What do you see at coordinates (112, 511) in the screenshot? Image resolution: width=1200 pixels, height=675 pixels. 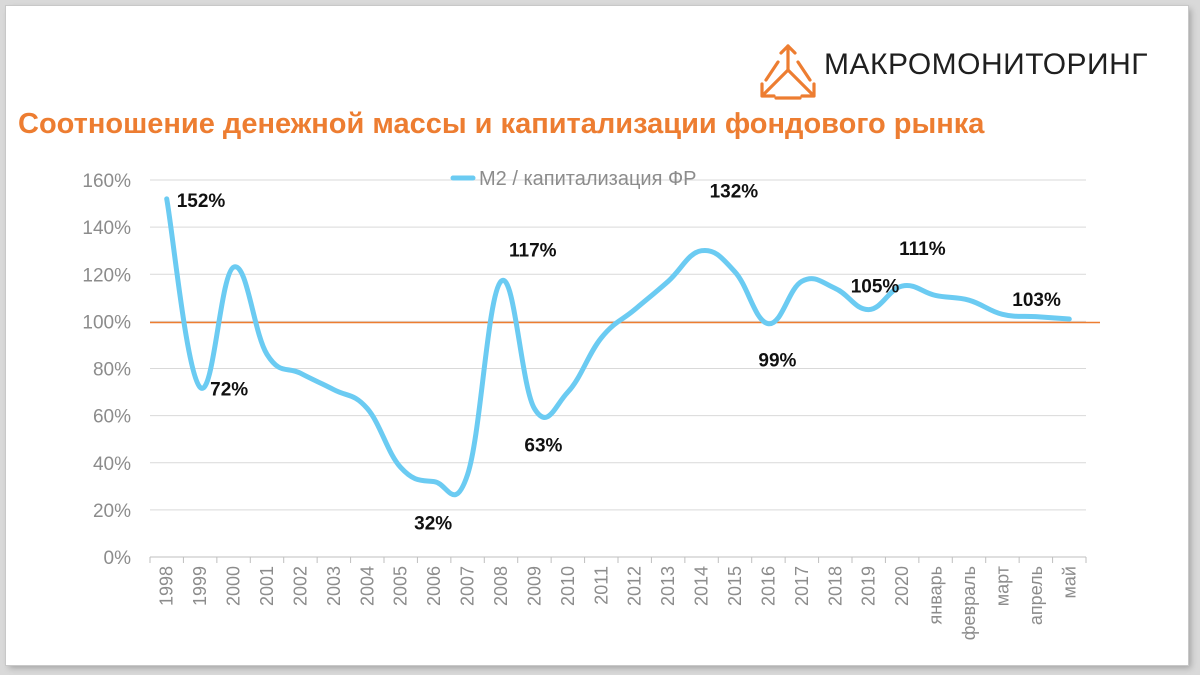 I see `y-tick-label: 20%` at bounding box center [112, 511].